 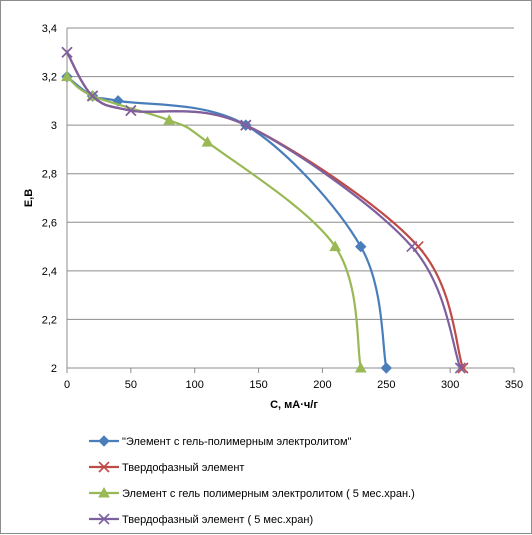 What do you see at coordinates (49, 272) in the screenshot?
I see `y-tick-label-2: 2,4` at bounding box center [49, 272].